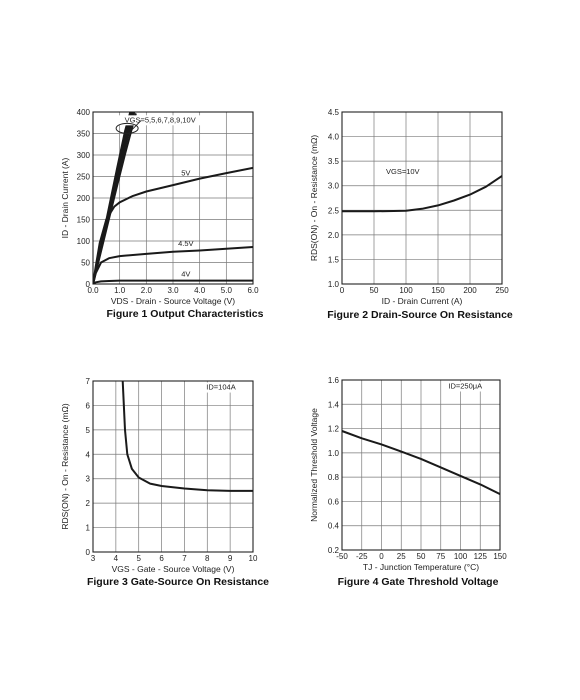 The image size is (580, 700). Describe the element at coordinates (120, 290) in the screenshot. I see `x-tick-label: 1.0` at that location.